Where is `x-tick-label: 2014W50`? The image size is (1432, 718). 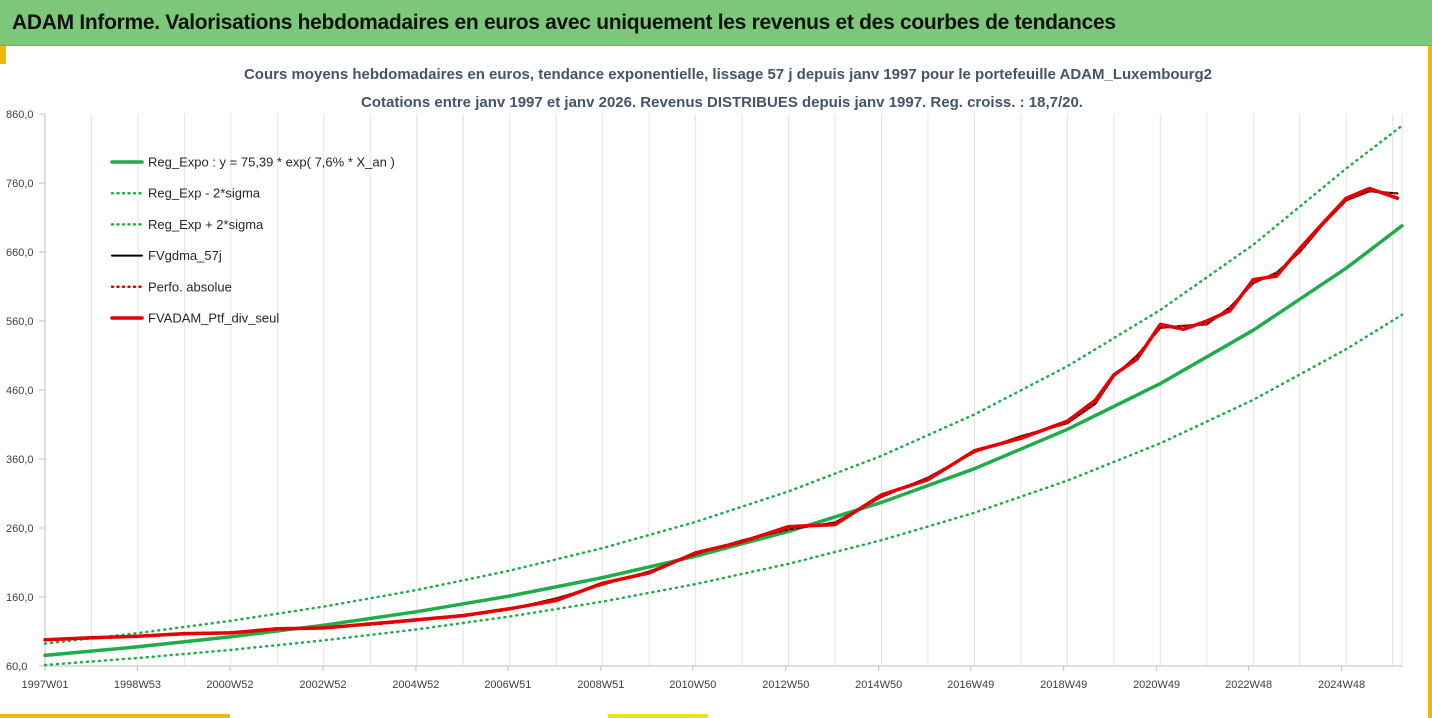 x-tick-label: 2014W50 is located at coordinates (878, 685).